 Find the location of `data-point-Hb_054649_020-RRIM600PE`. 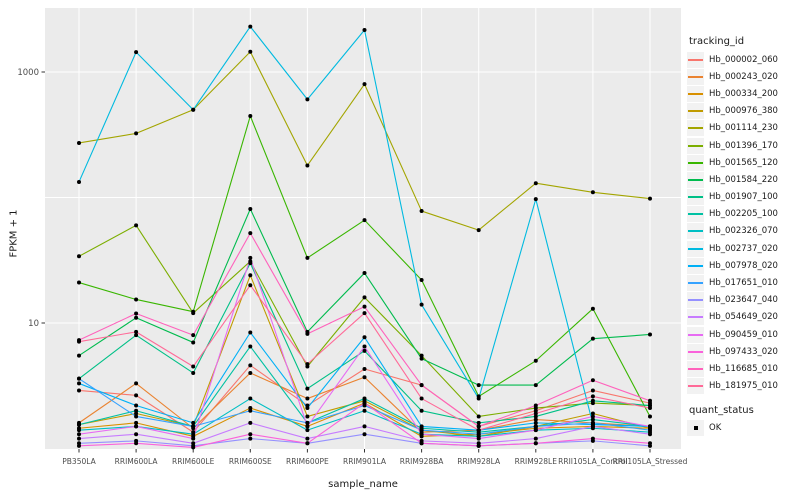

data-point-Hb_054649_020-RRIM600PE is located at coordinates (307, 438).